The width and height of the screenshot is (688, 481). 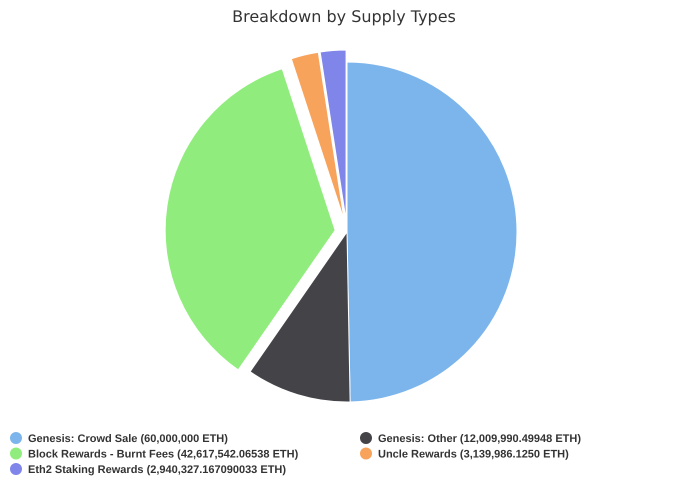 I want to click on legend-label: Eth2 Staking Rewards (2,940,327.167090033 ETH), so click(x=157, y=470).